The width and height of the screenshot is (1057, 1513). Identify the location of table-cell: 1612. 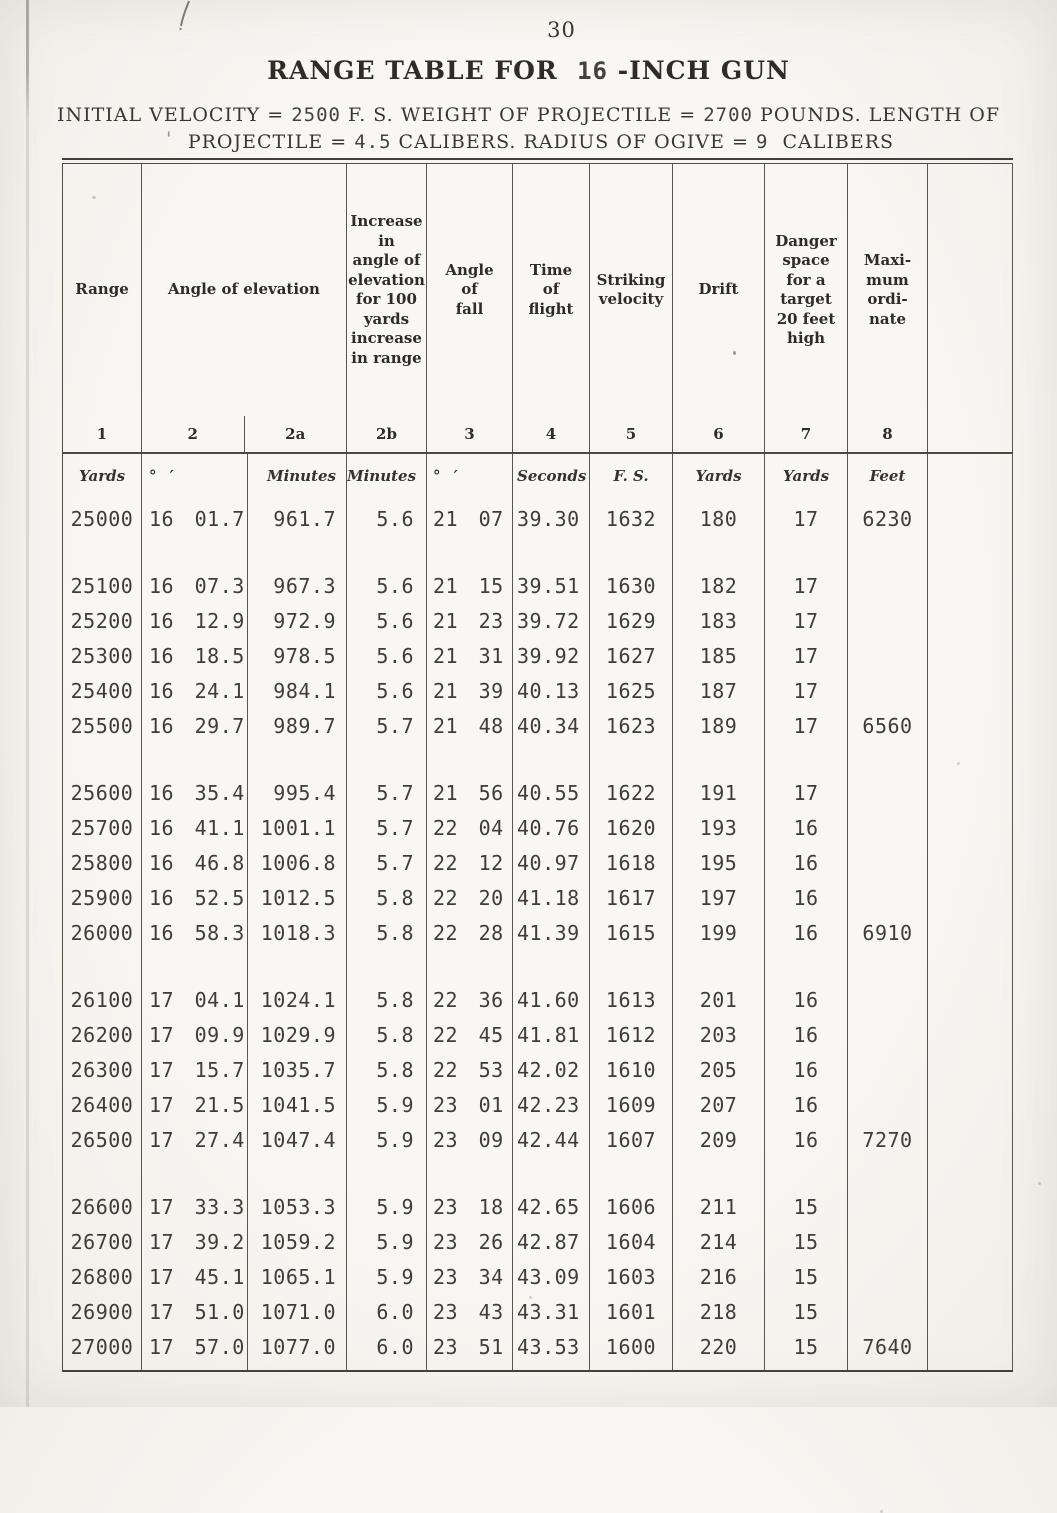
(631, 1034).